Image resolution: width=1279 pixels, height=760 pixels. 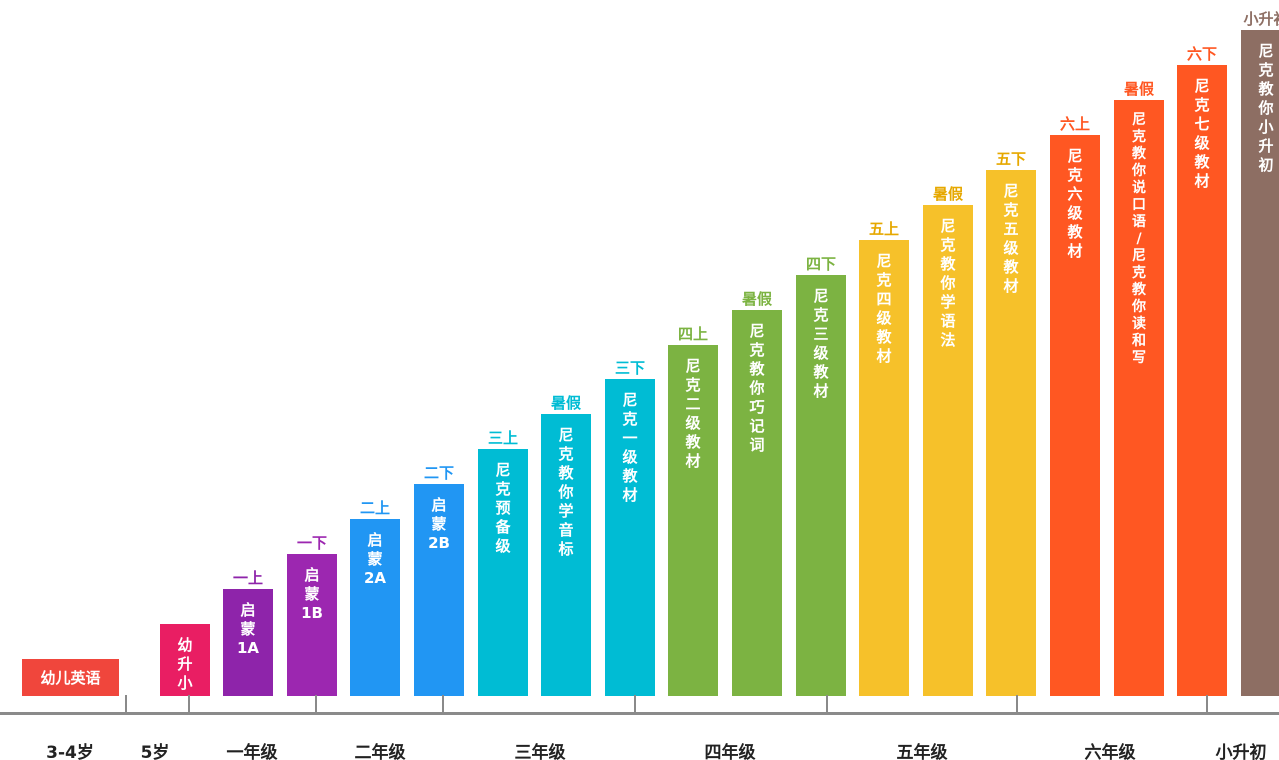 What do you see at coordinates (1010, 159) in the screenshot?
I see `semester-label: 五下` at bounding box center [1010, 159].